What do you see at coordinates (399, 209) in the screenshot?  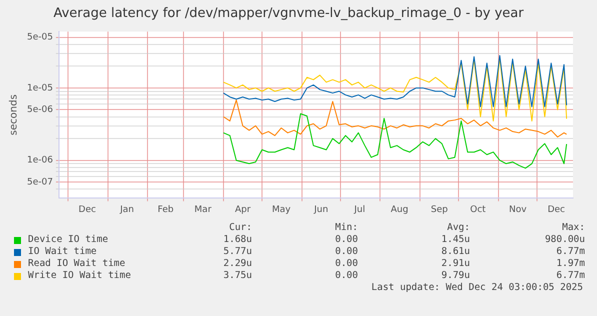 I see `x-tick-label: Aug` at bounding box center [399, 209].